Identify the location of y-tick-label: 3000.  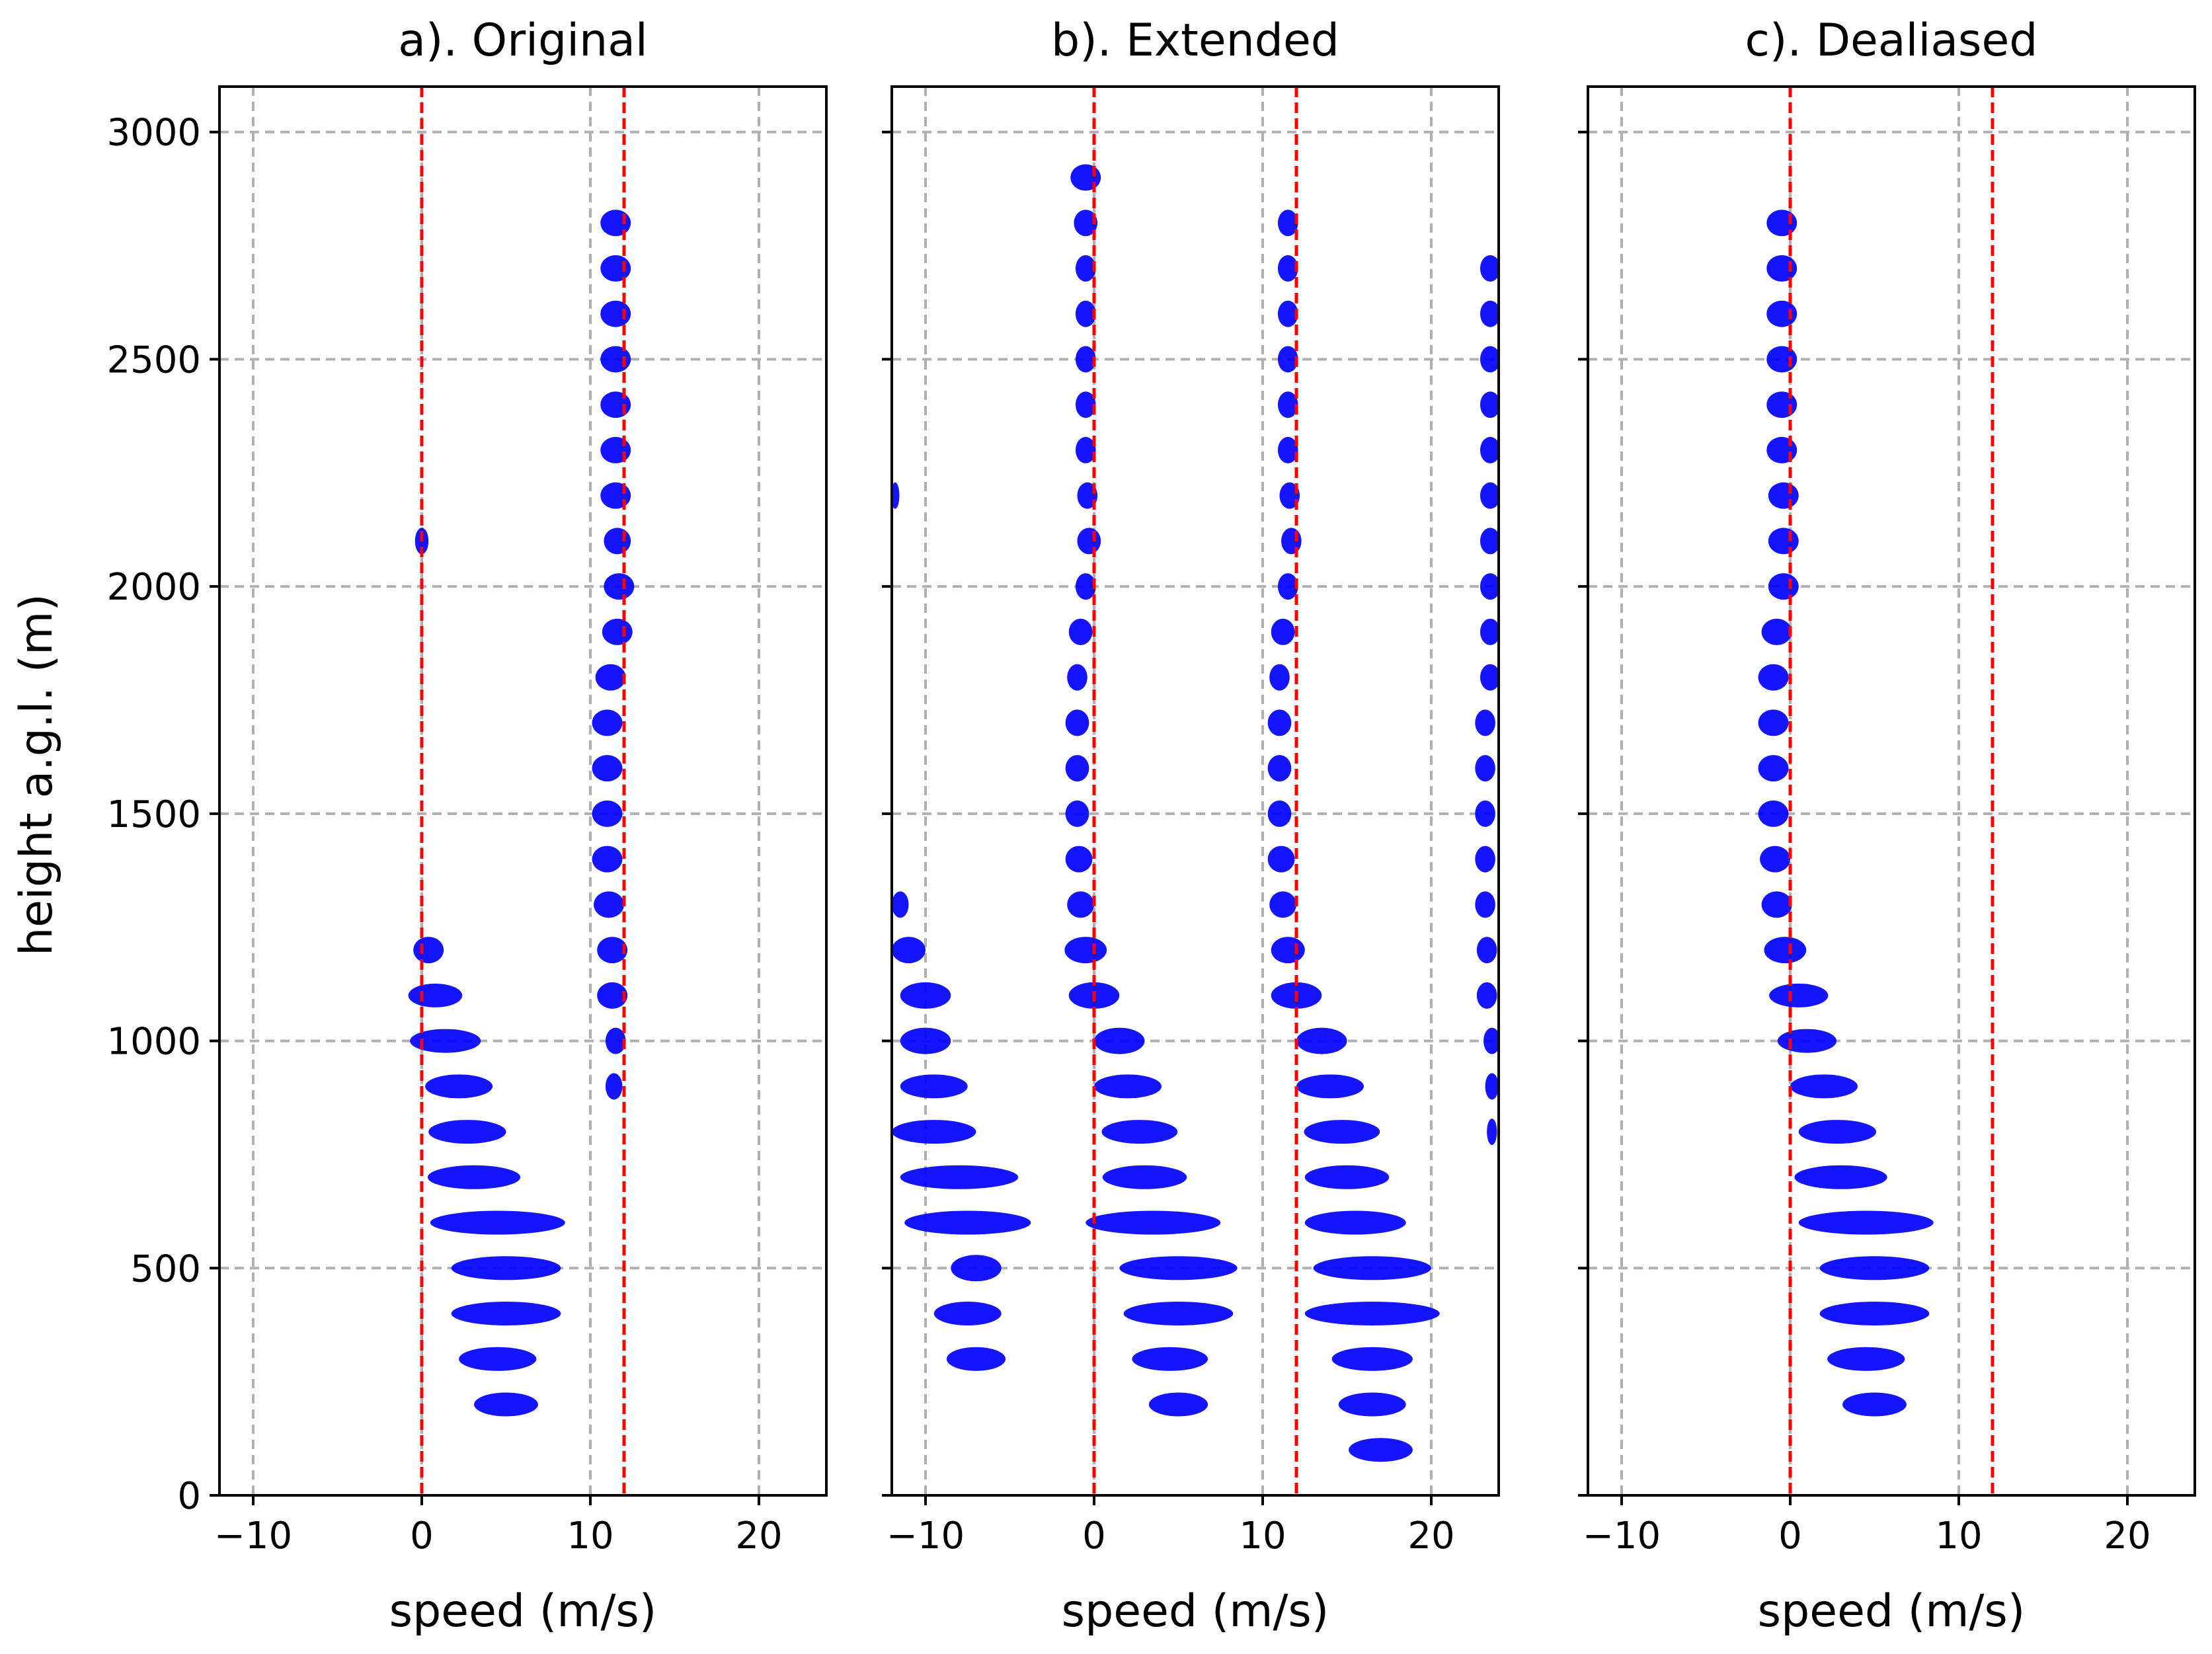
(153, 133).